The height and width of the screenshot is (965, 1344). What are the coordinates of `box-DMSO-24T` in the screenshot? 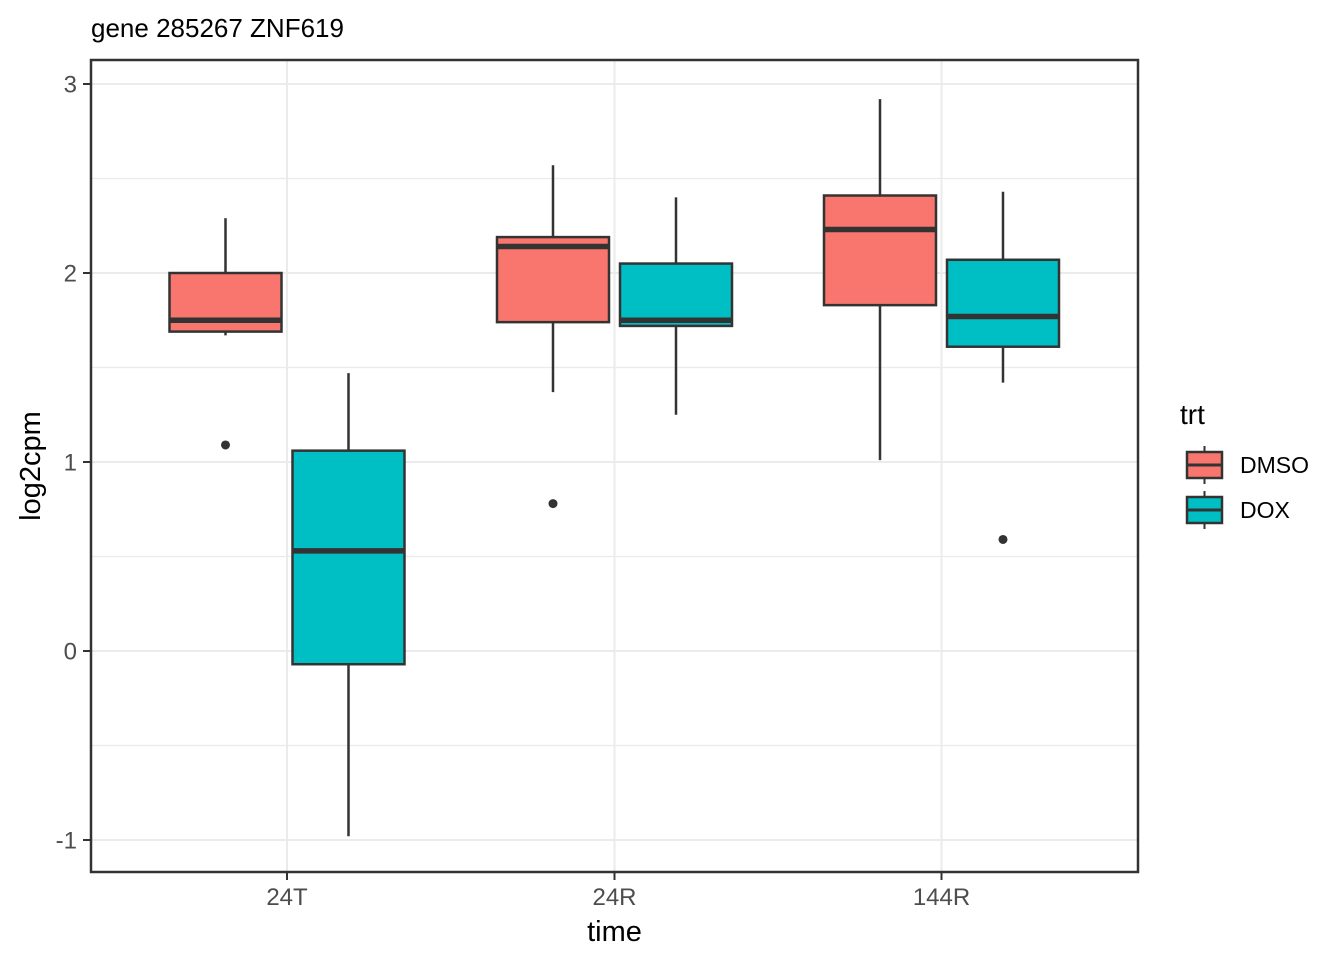 It's located at (225, 334).